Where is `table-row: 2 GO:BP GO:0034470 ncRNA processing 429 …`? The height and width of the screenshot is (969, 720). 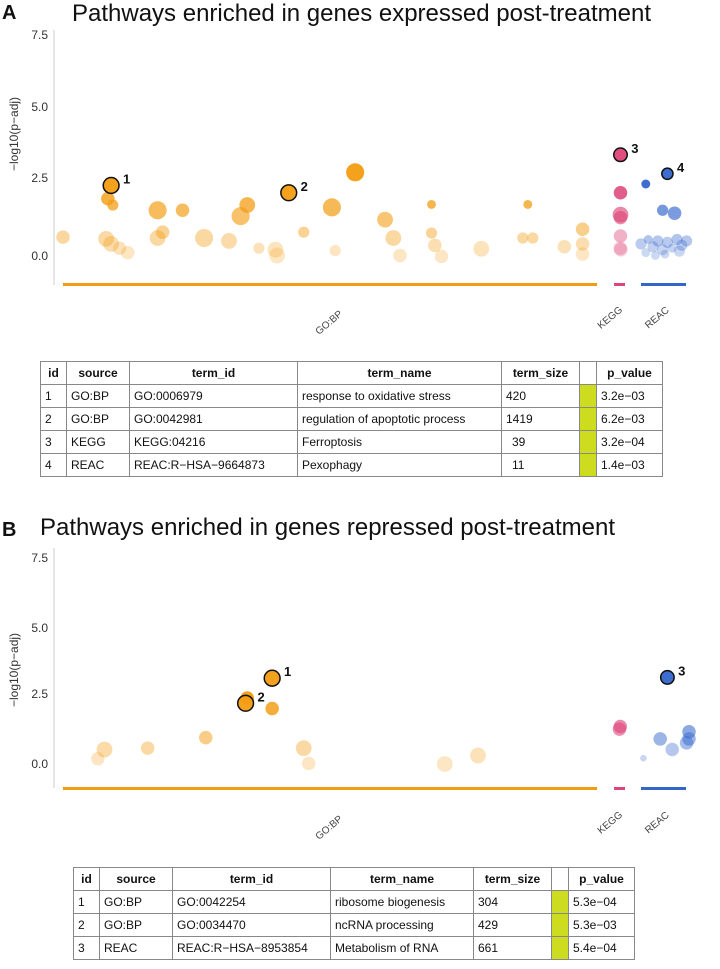 table-row: 2 GO:BP GO:0034470 ncRNA processing 429 … is located at coordinates (354, 925).